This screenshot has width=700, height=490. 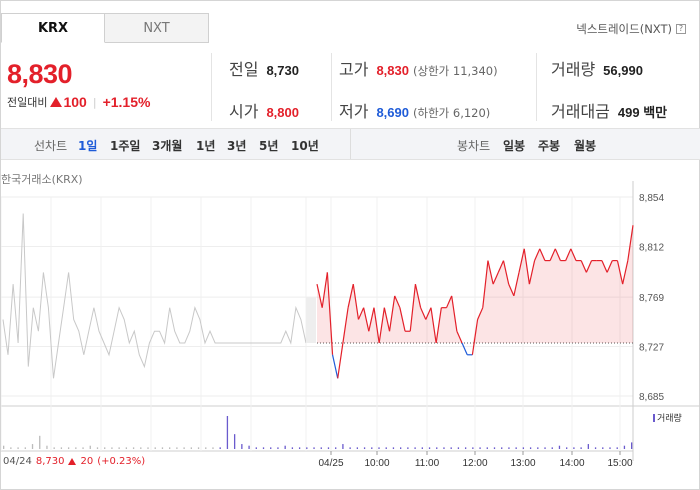 What do you see at coordinates (125, 146) in the screenshot?
I see `period-1w: 1주일` at bounding box center [125, 146].